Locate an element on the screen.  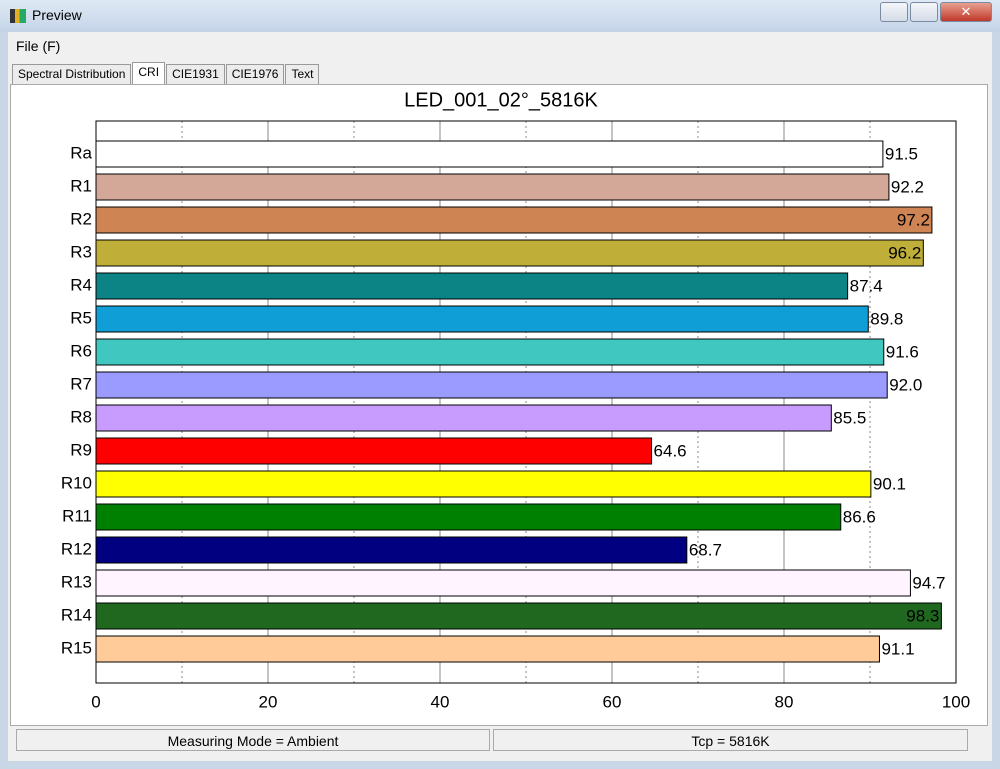
x-tick-label: 100 is located at coordinates (956, 701).